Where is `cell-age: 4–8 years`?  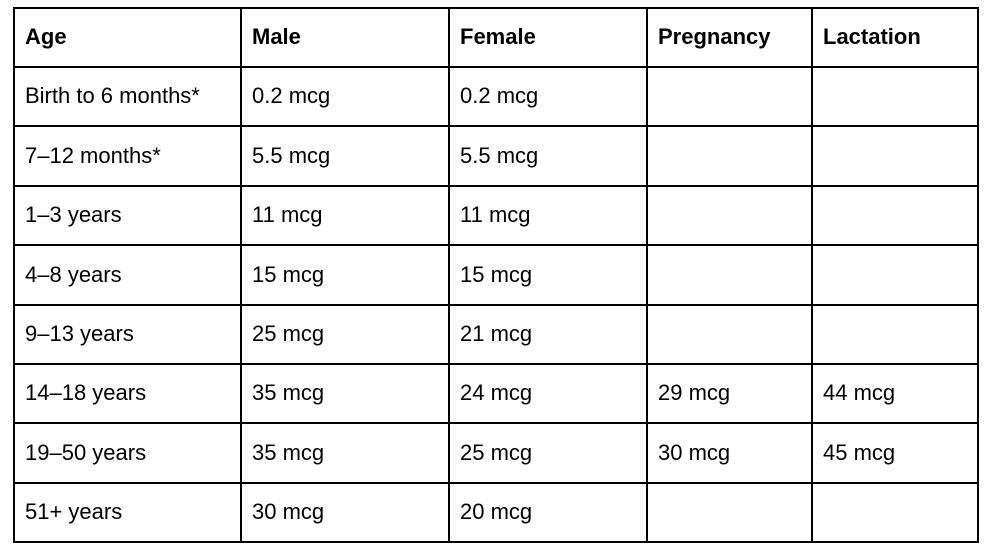 cell-age: 4–8 years is located at coordinates (127, 275).